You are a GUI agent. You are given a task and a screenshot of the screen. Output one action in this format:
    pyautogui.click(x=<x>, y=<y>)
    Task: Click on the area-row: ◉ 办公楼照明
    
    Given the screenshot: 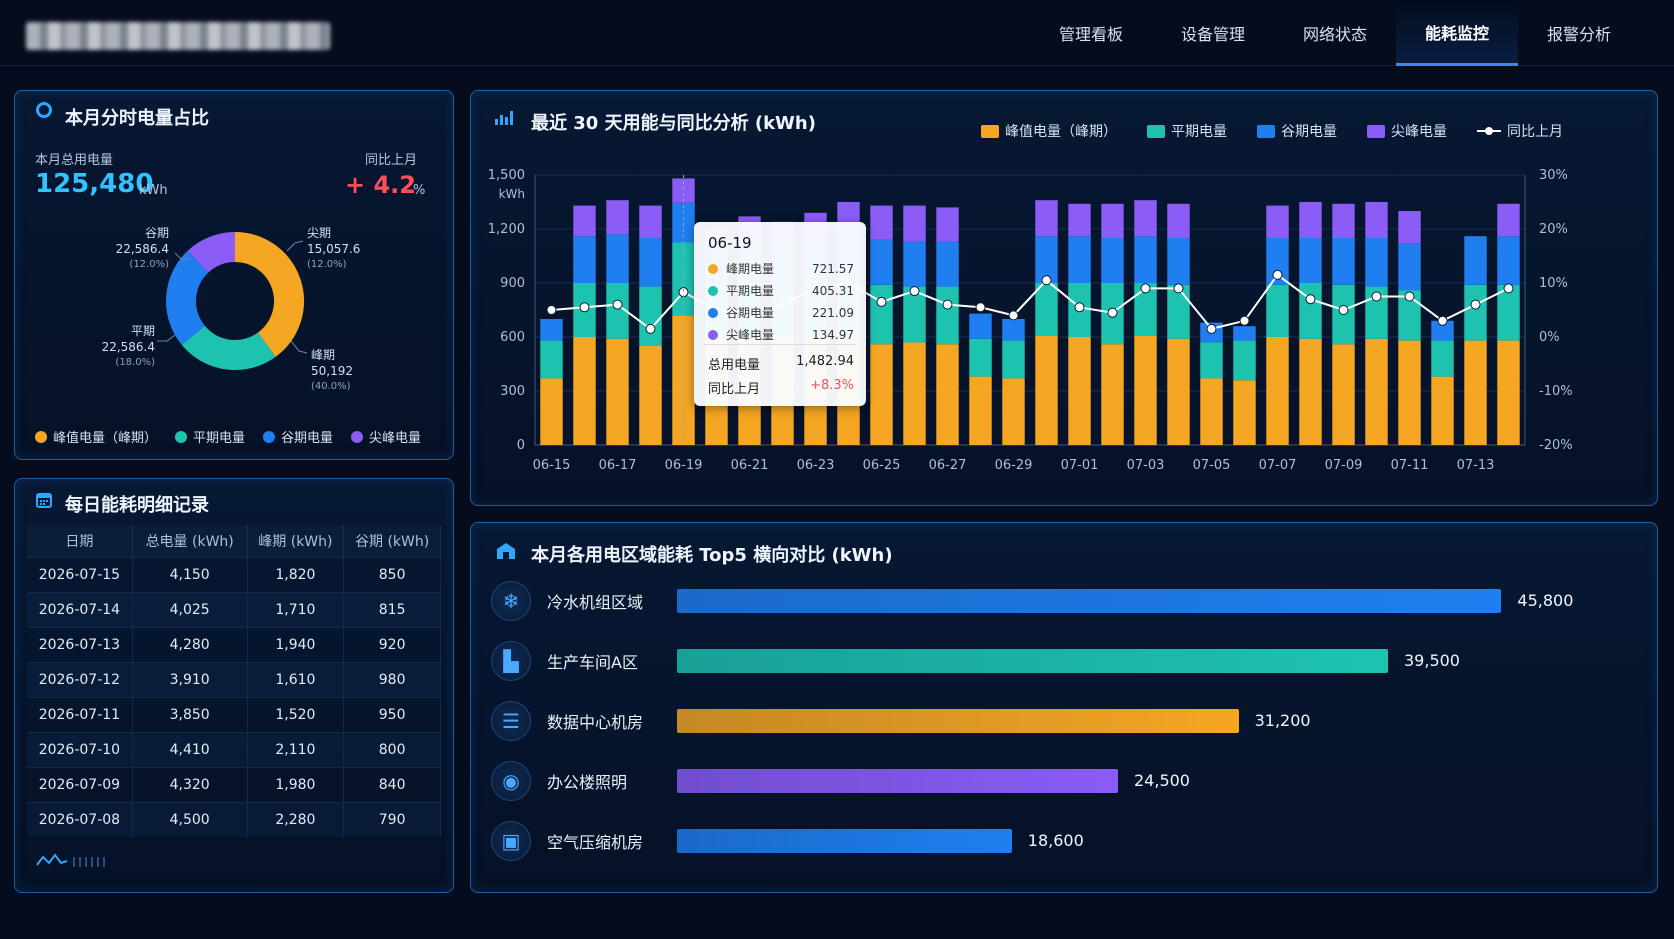 What is the action you would take?
    pyautogui.click(x=559, y=781)
    